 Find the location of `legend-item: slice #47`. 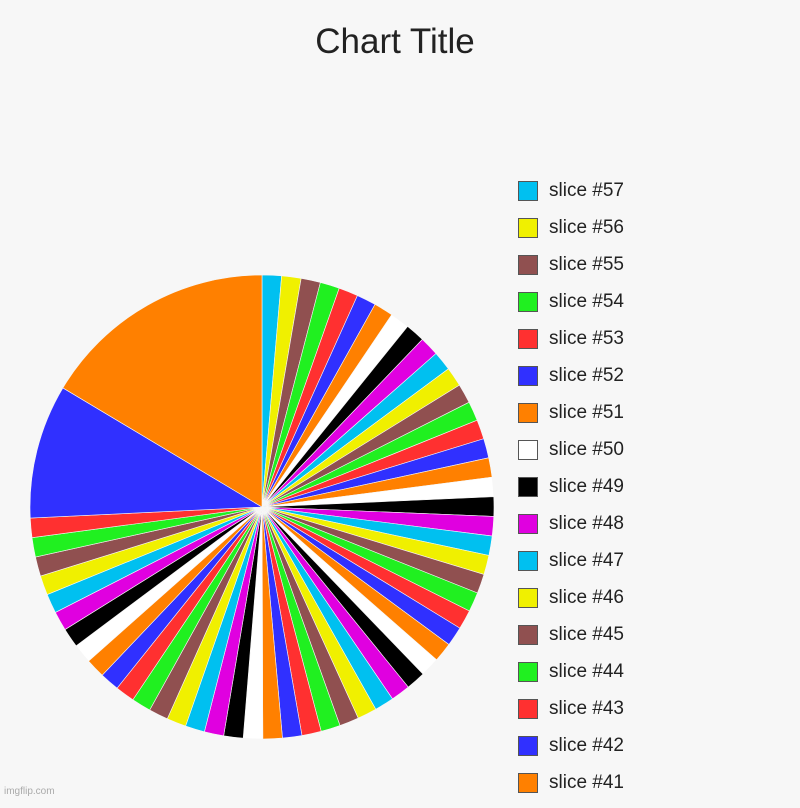

legend-item: slice #47 is located at coordinates (571, 567).